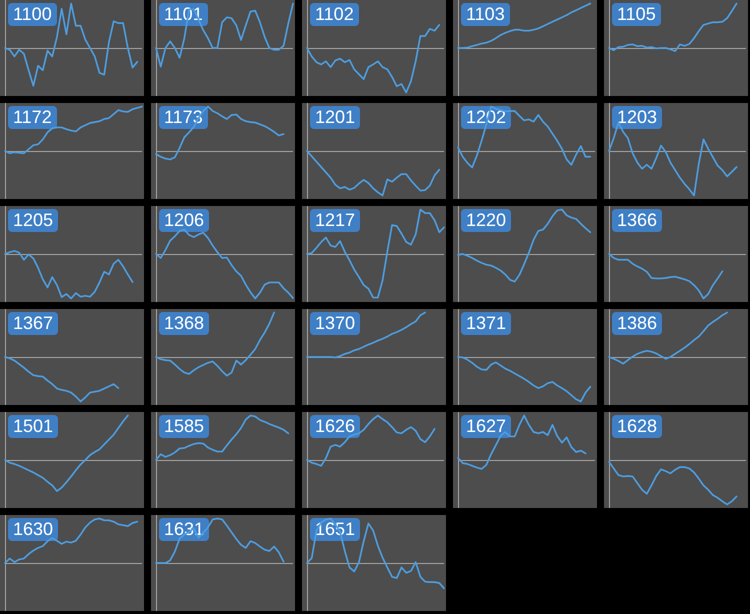 Image resolution: width=750 pixels, height=614 pixels. Describe the element at coordinates (637, 426) in the screenshot. I see `chart-title: 1628` at that location.